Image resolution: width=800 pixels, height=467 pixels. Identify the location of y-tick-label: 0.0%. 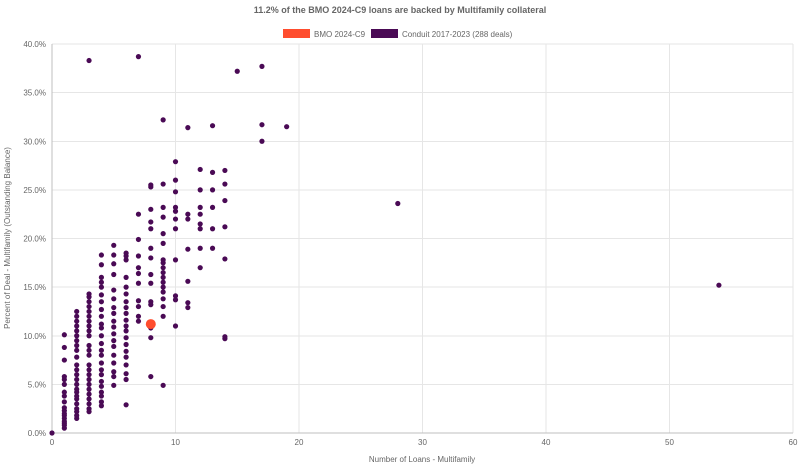
(37, 433).